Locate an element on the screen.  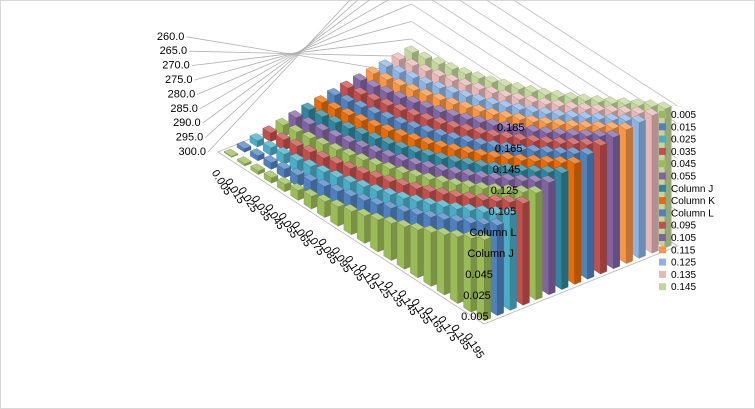
depth-tick-label: Column L is located at coordinates (493, 233).